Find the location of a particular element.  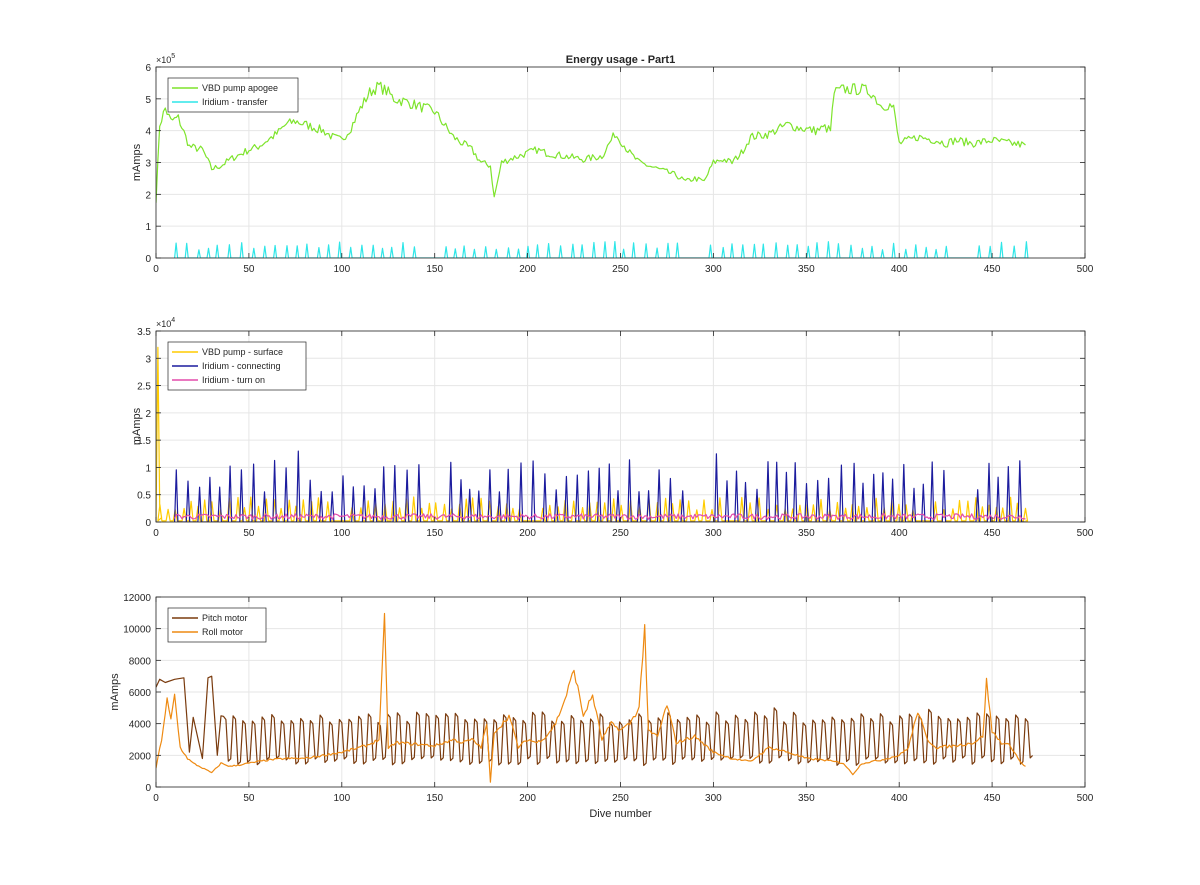

legend-label: Roll motor is located at coordinates (222, 632).